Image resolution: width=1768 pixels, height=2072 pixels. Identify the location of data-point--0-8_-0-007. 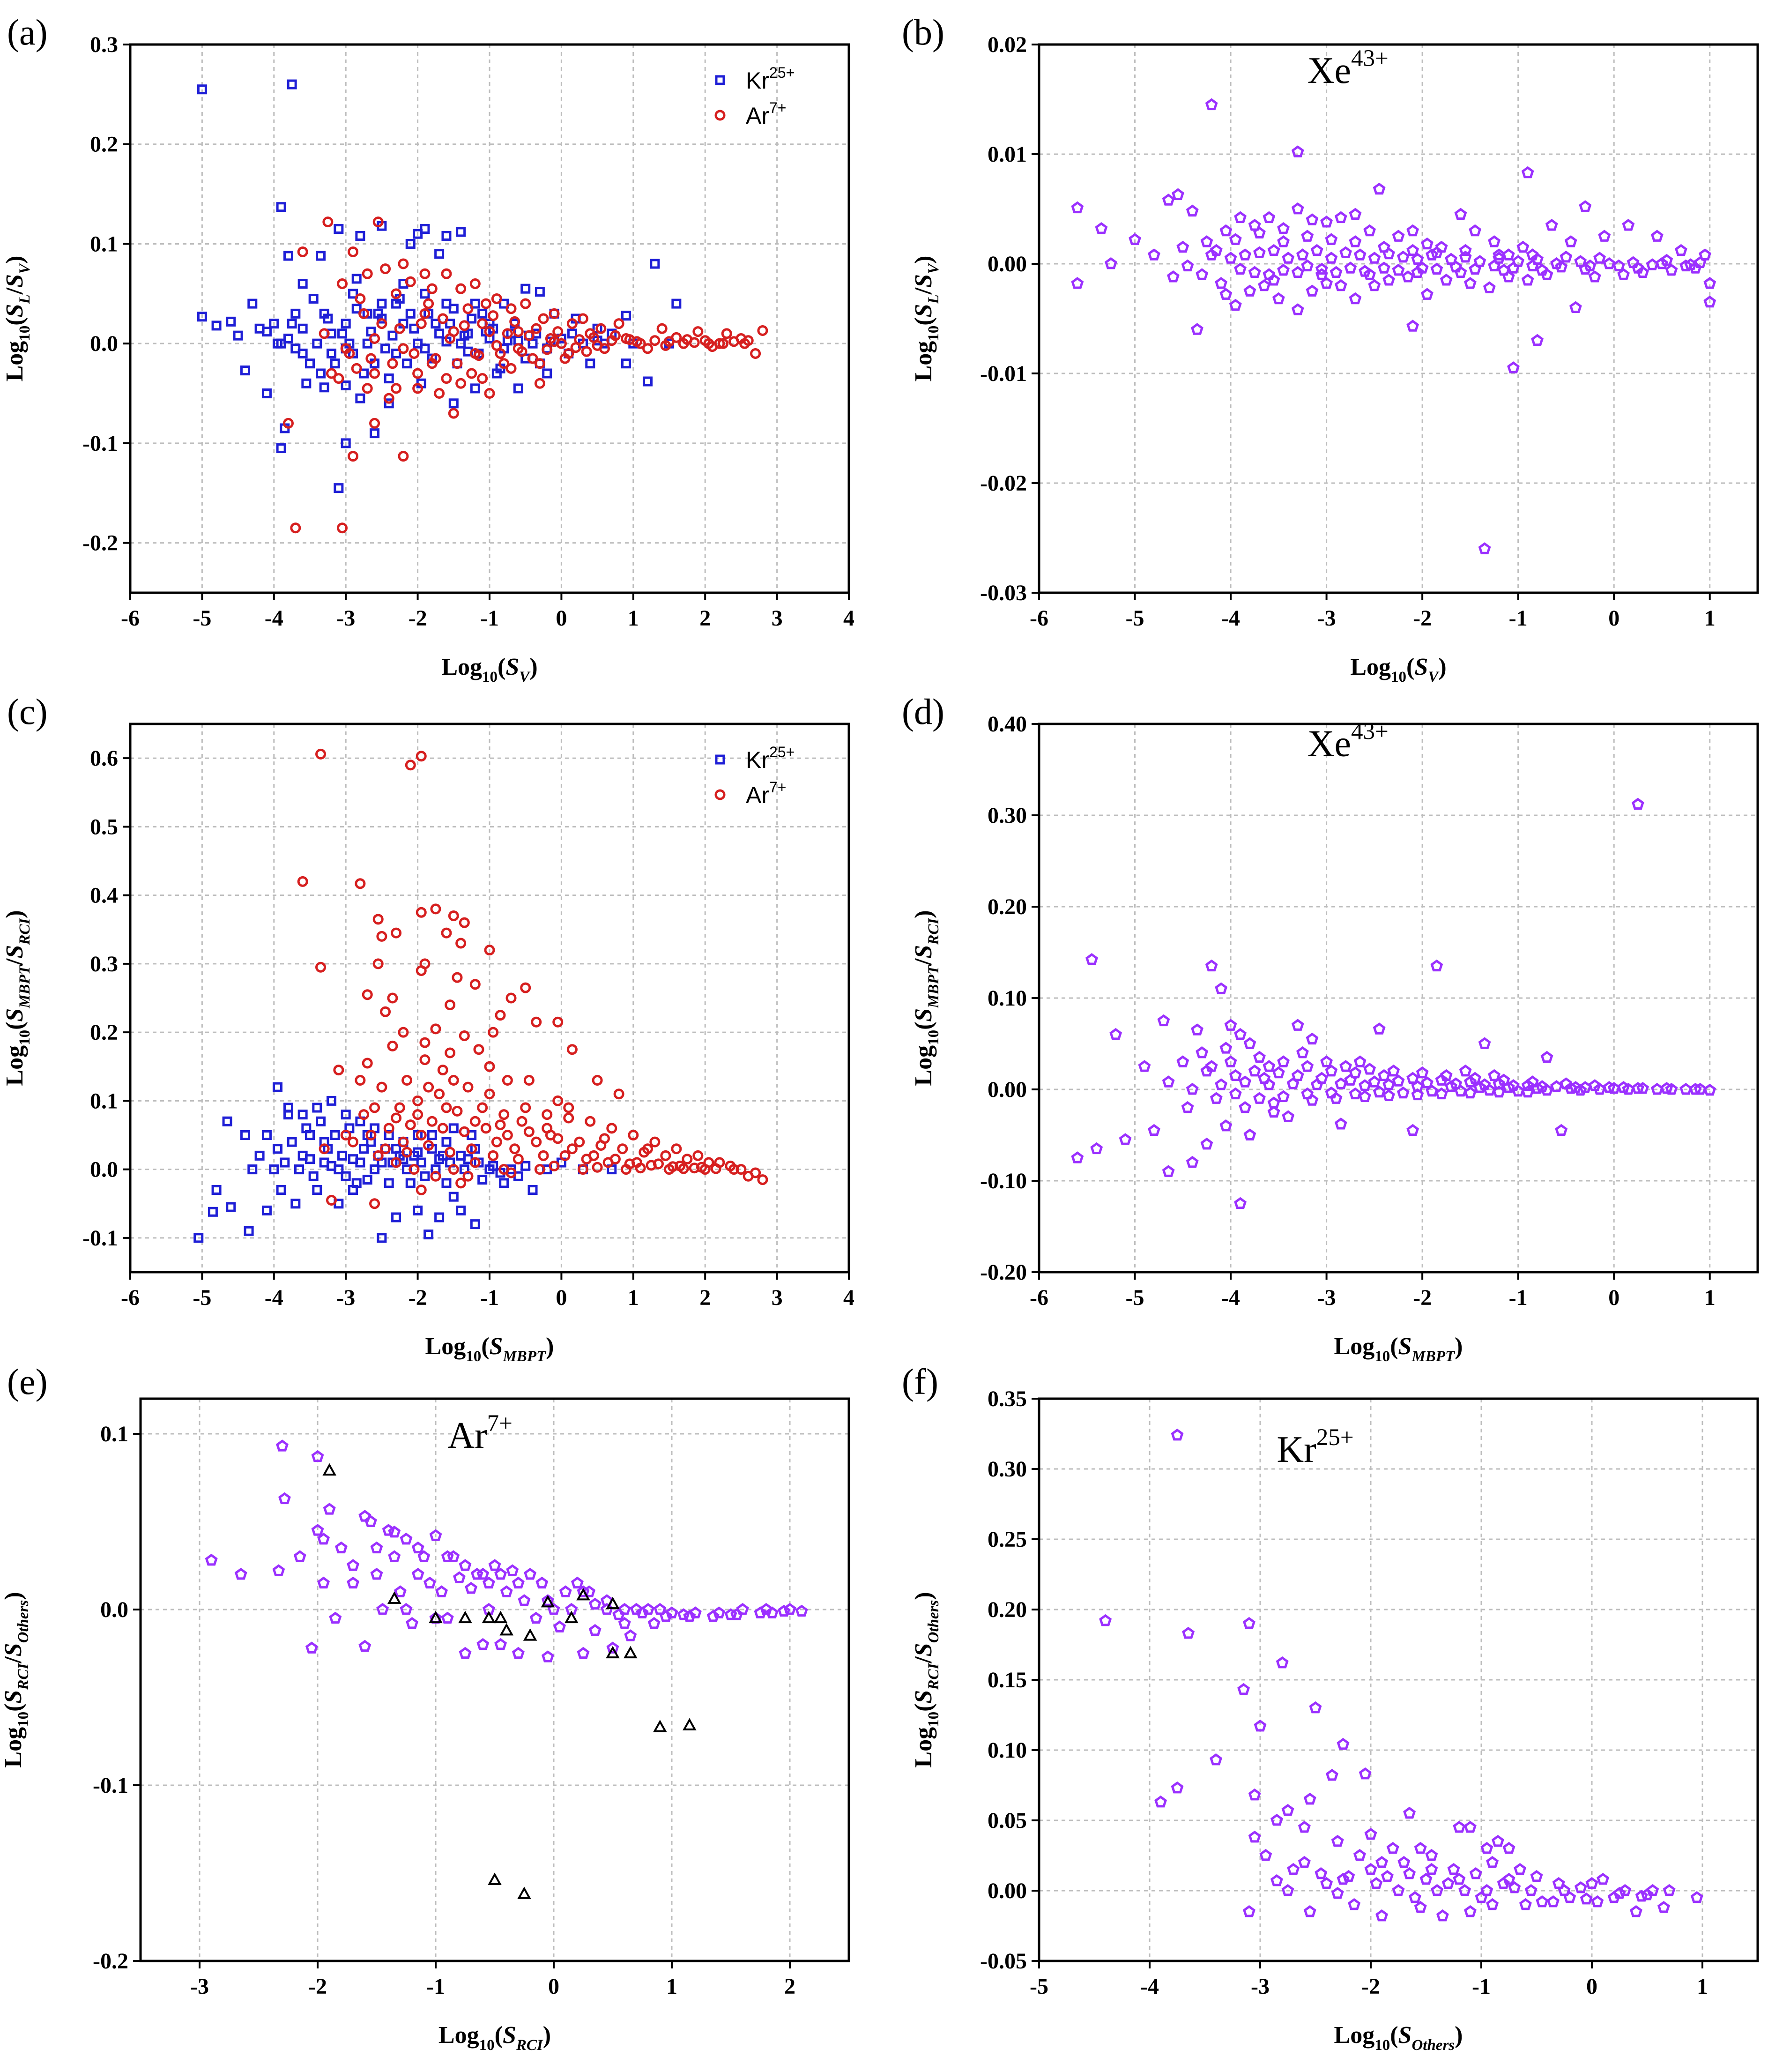
(1537, 340).